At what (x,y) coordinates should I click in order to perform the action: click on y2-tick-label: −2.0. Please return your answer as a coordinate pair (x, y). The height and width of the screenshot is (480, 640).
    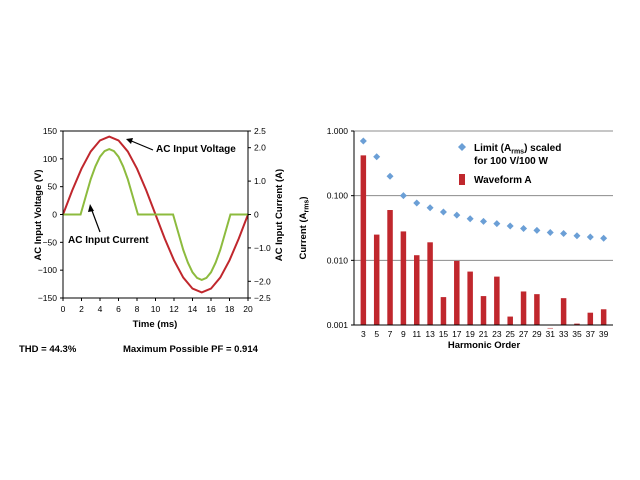
    Looking at the image, I should click on (262, 281).